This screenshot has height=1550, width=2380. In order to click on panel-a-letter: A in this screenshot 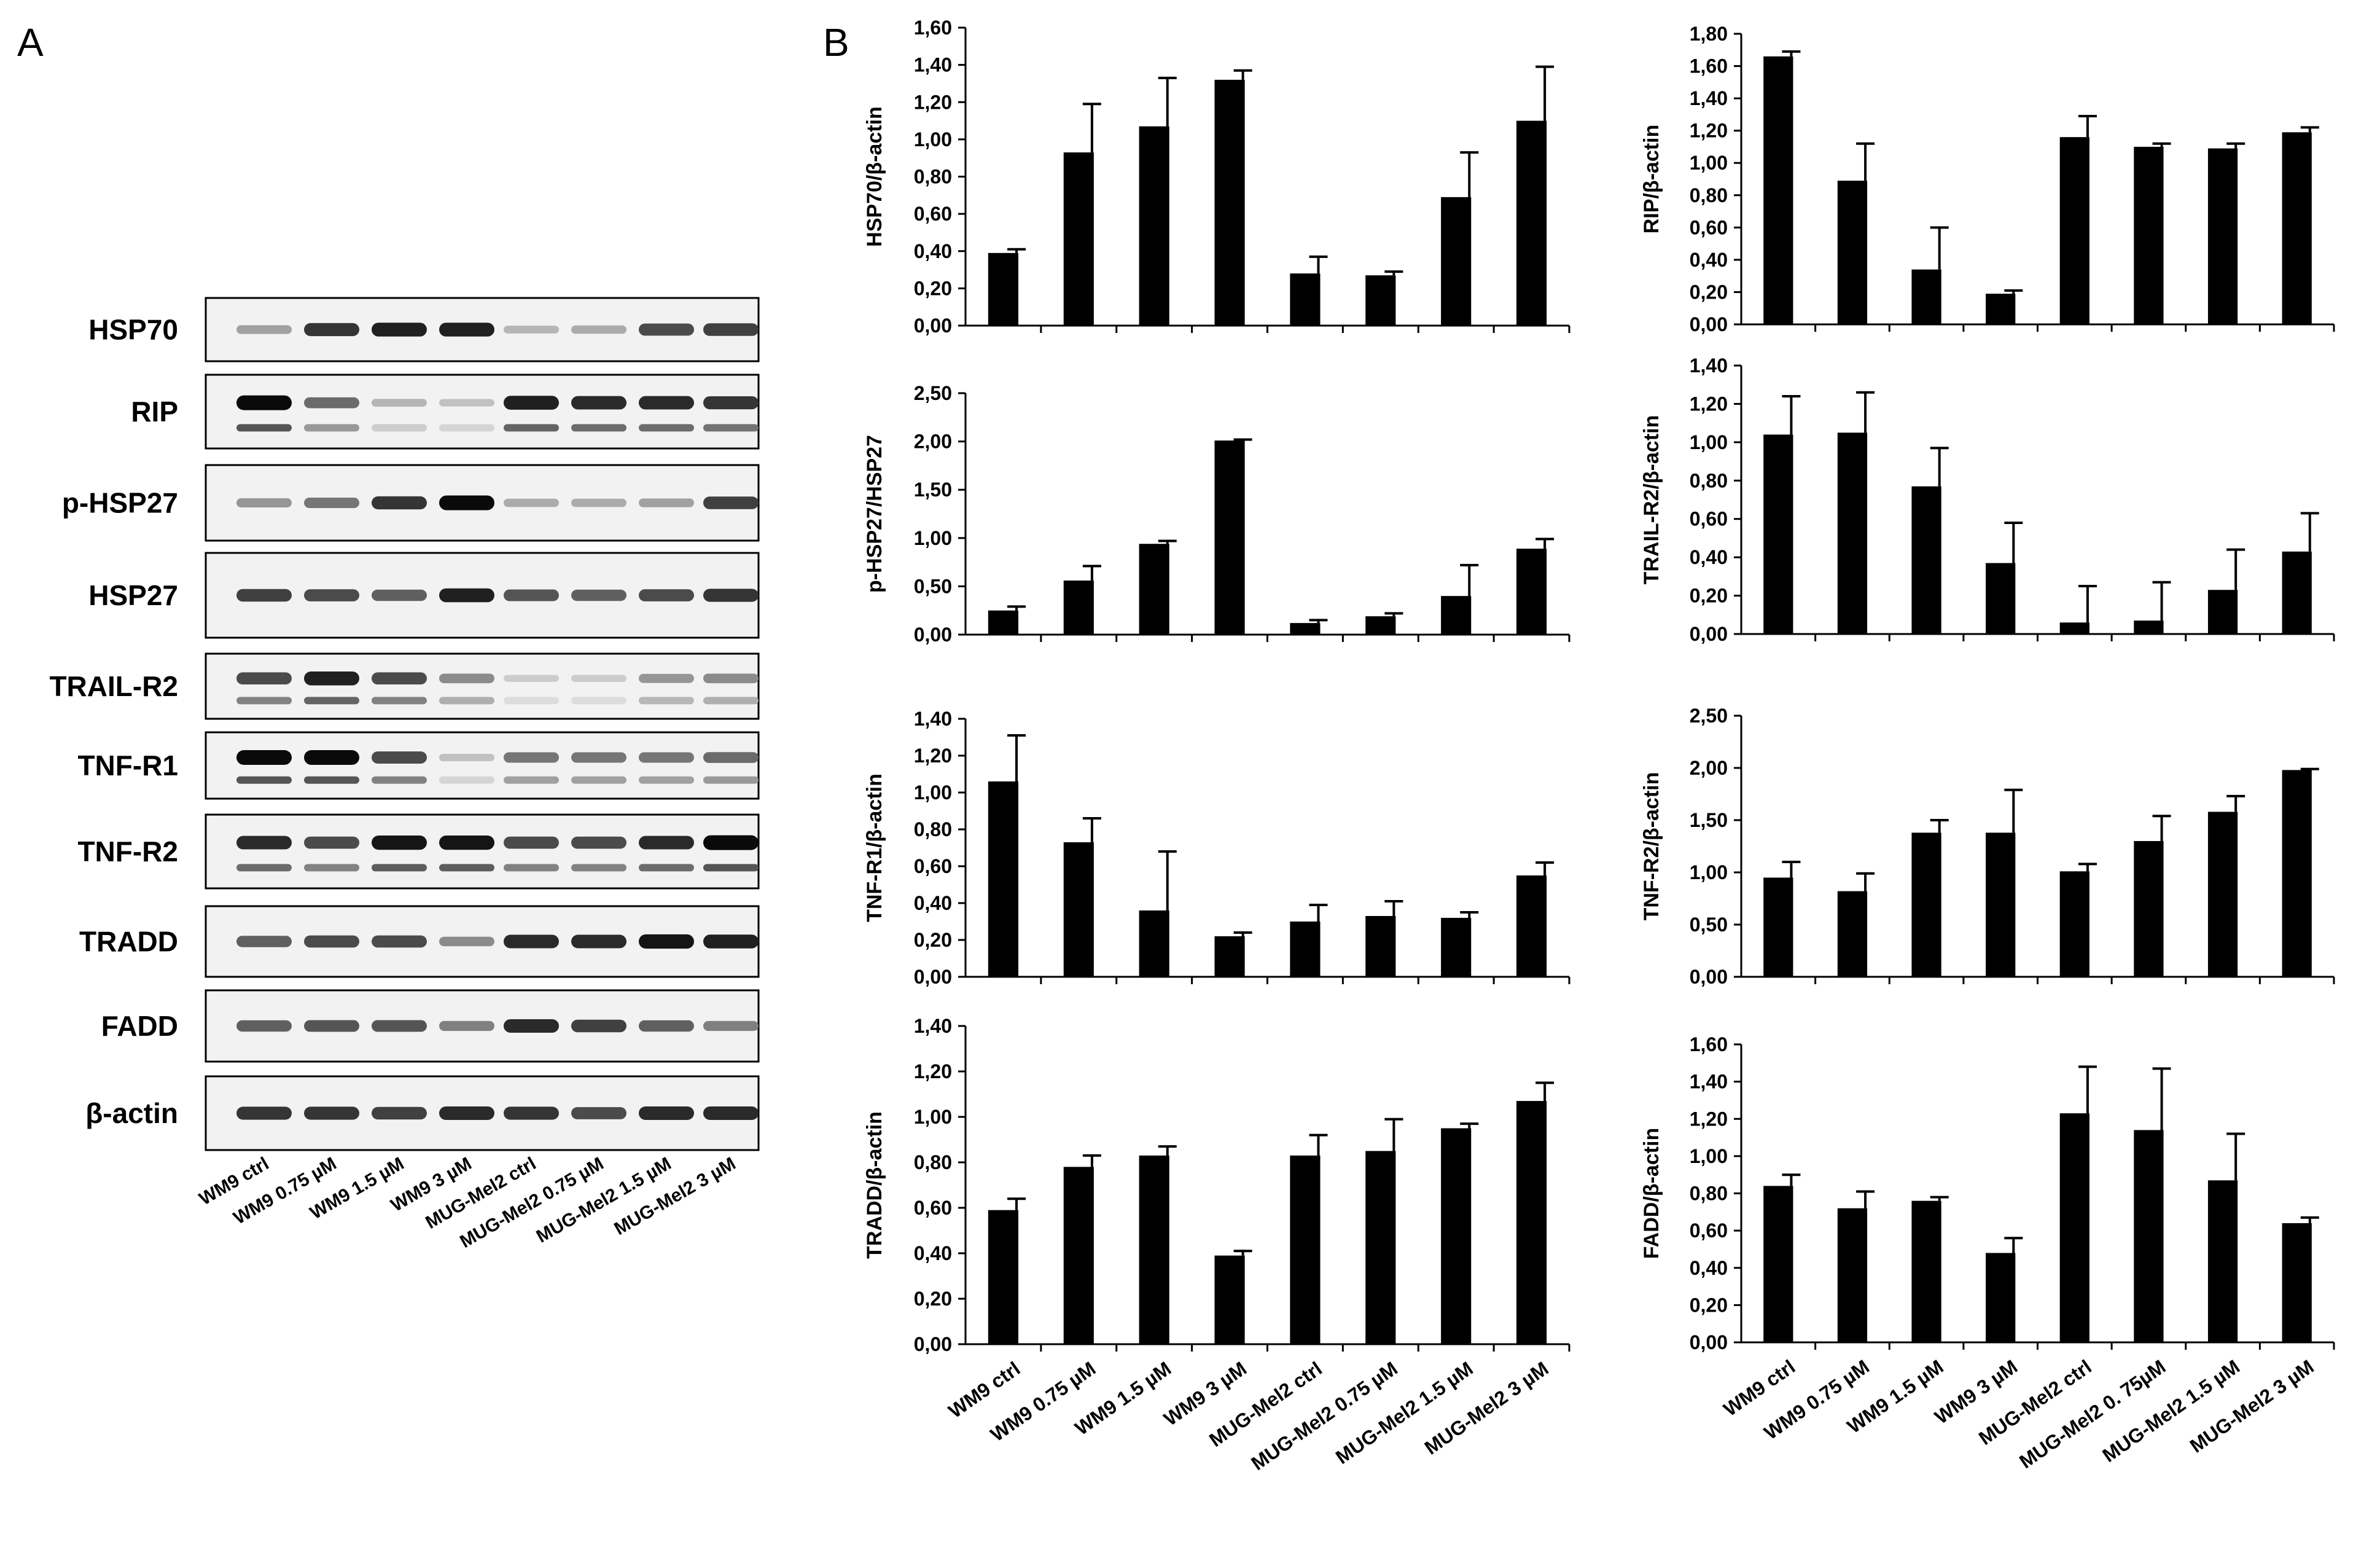, I will do `click(30, 42)`.